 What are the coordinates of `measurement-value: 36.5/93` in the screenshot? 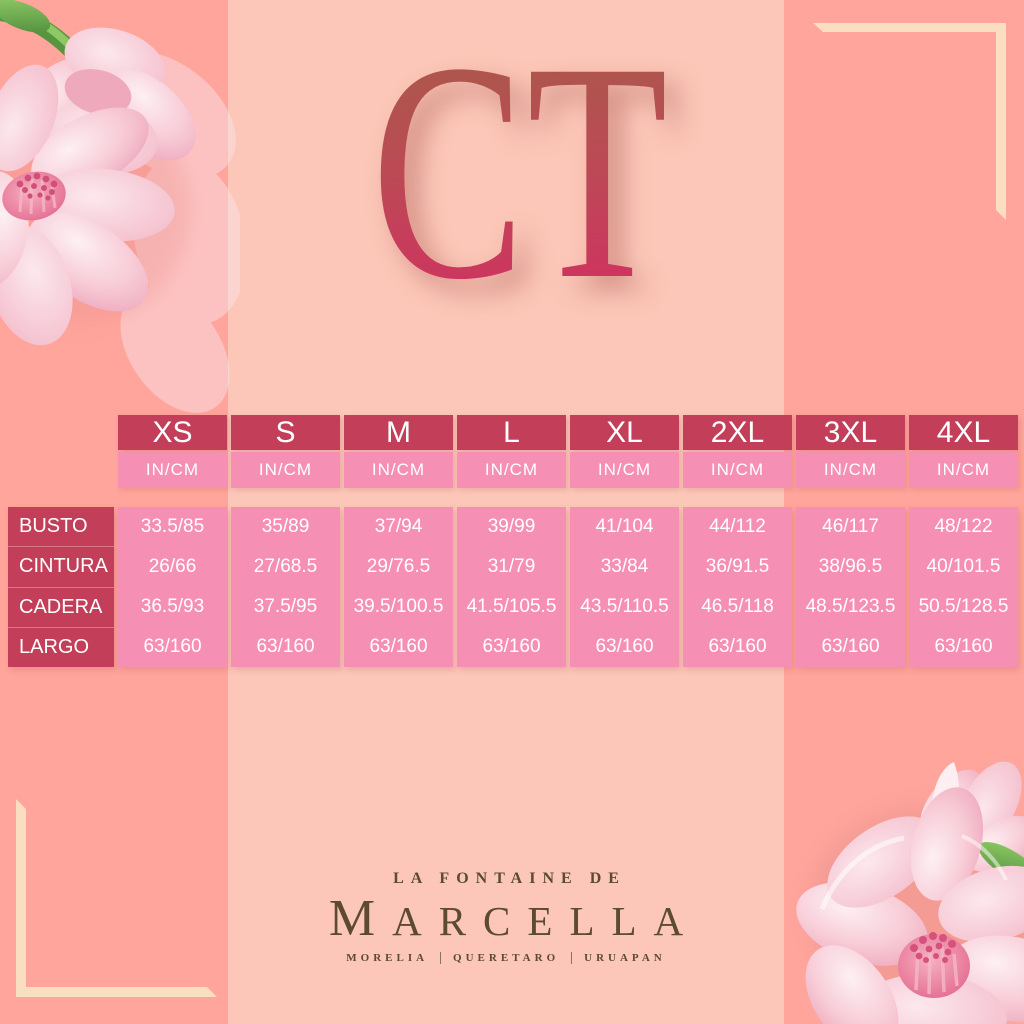 It's located at (172, 606).